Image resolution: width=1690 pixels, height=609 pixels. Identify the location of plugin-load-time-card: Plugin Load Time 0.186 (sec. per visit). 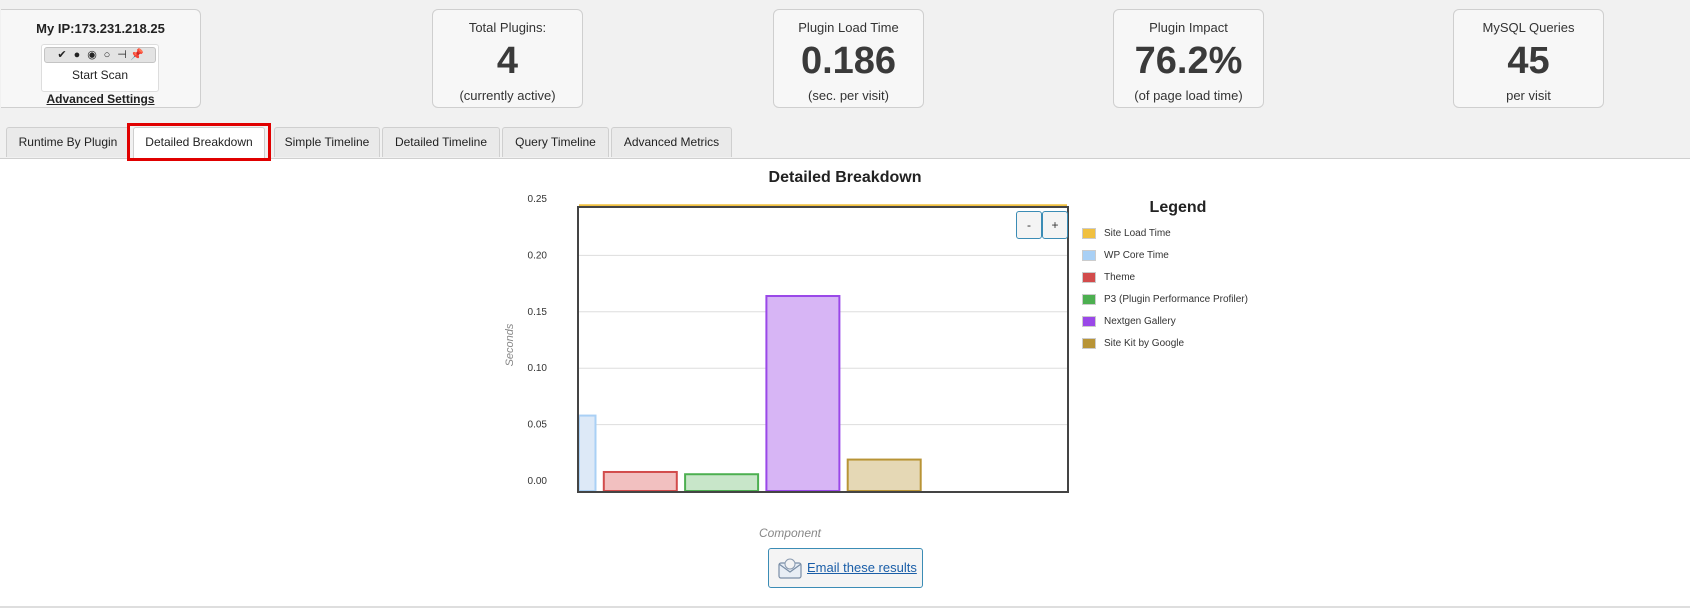
(848, 58).